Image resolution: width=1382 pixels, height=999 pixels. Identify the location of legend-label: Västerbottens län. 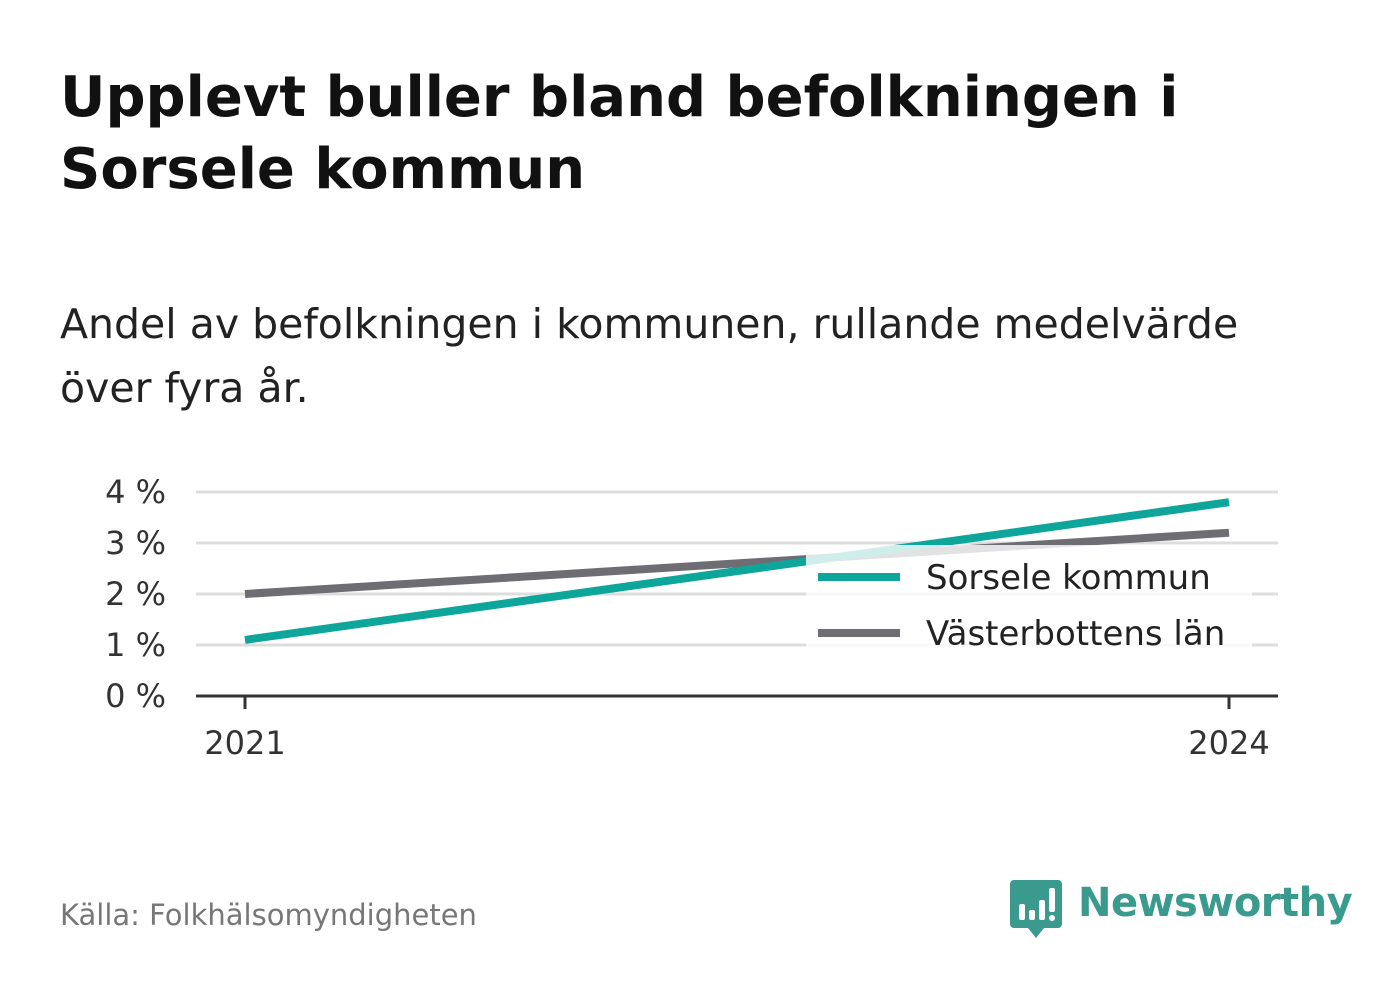
(1075, 634).